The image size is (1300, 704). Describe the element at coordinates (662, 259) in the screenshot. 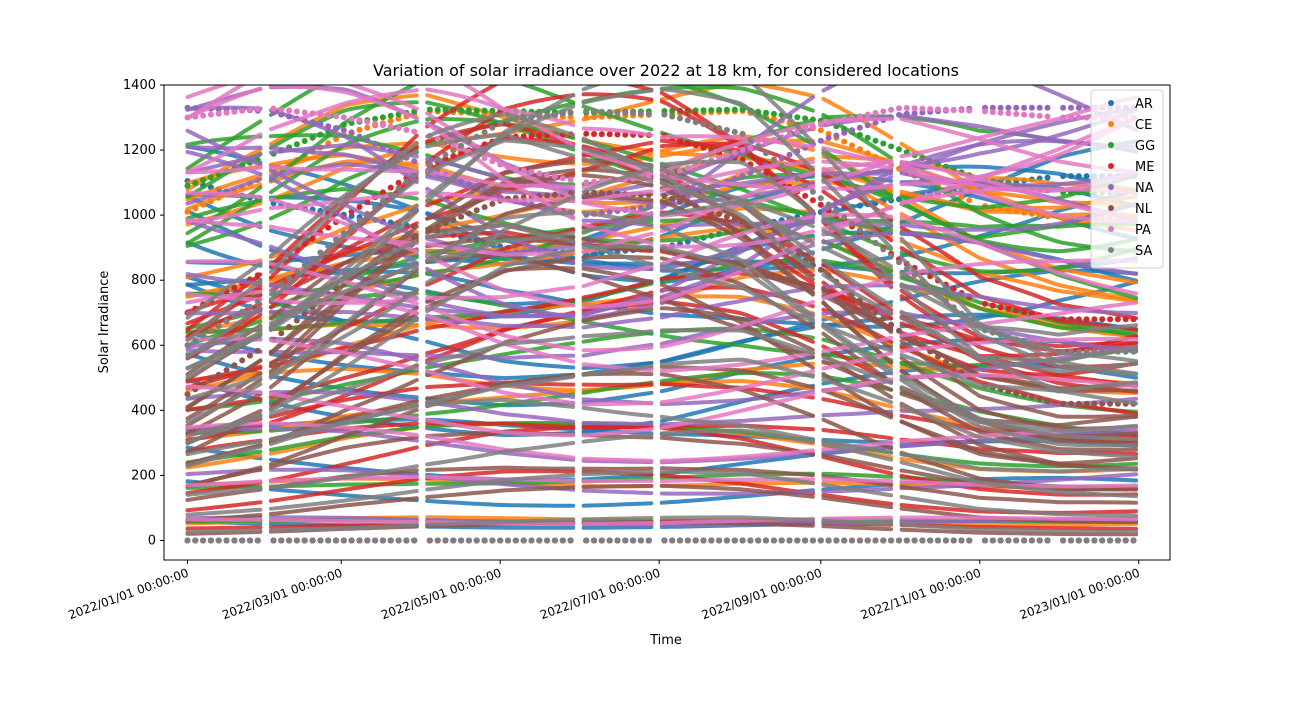

I see `series-band-PA` at that location.